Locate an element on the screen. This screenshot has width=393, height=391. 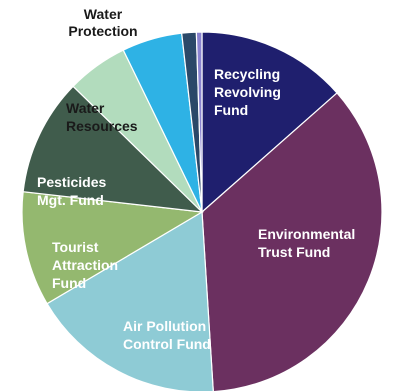
slice-label-2: Environmental Trust Fund is located at coordinates (306, 243).